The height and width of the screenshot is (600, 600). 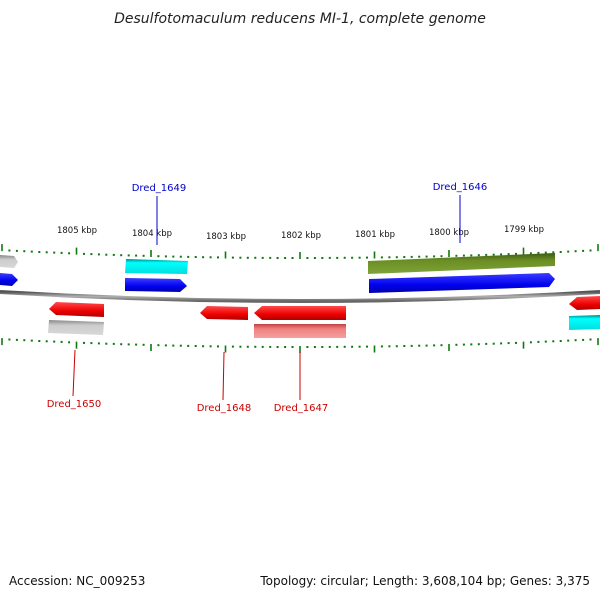 I want to click on tick-label: 1800 kbp, so click(x=449, y=233).